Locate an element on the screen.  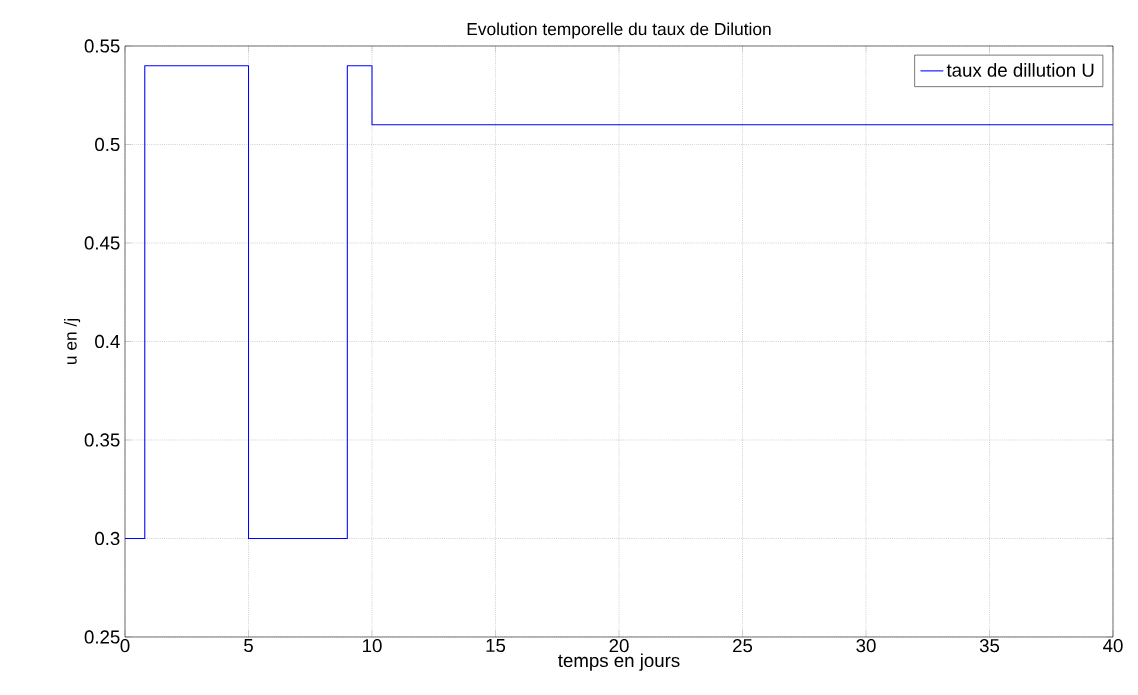
y-tick-label: 0.35 is located at coordinates (102, 440).